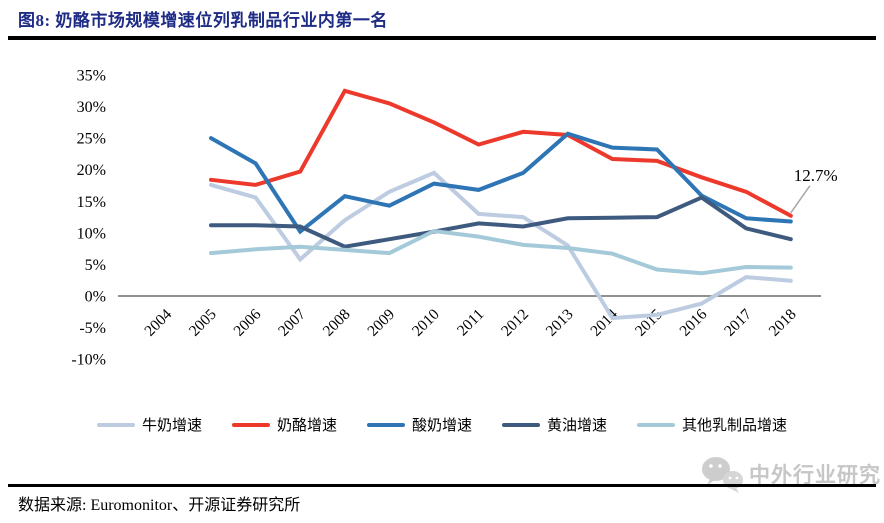 This screenshot has height=523, width=884. Describe the element at coordinates (815, 475) in the screenshot. I see `watermark-text: 中外行业研究` at that location.